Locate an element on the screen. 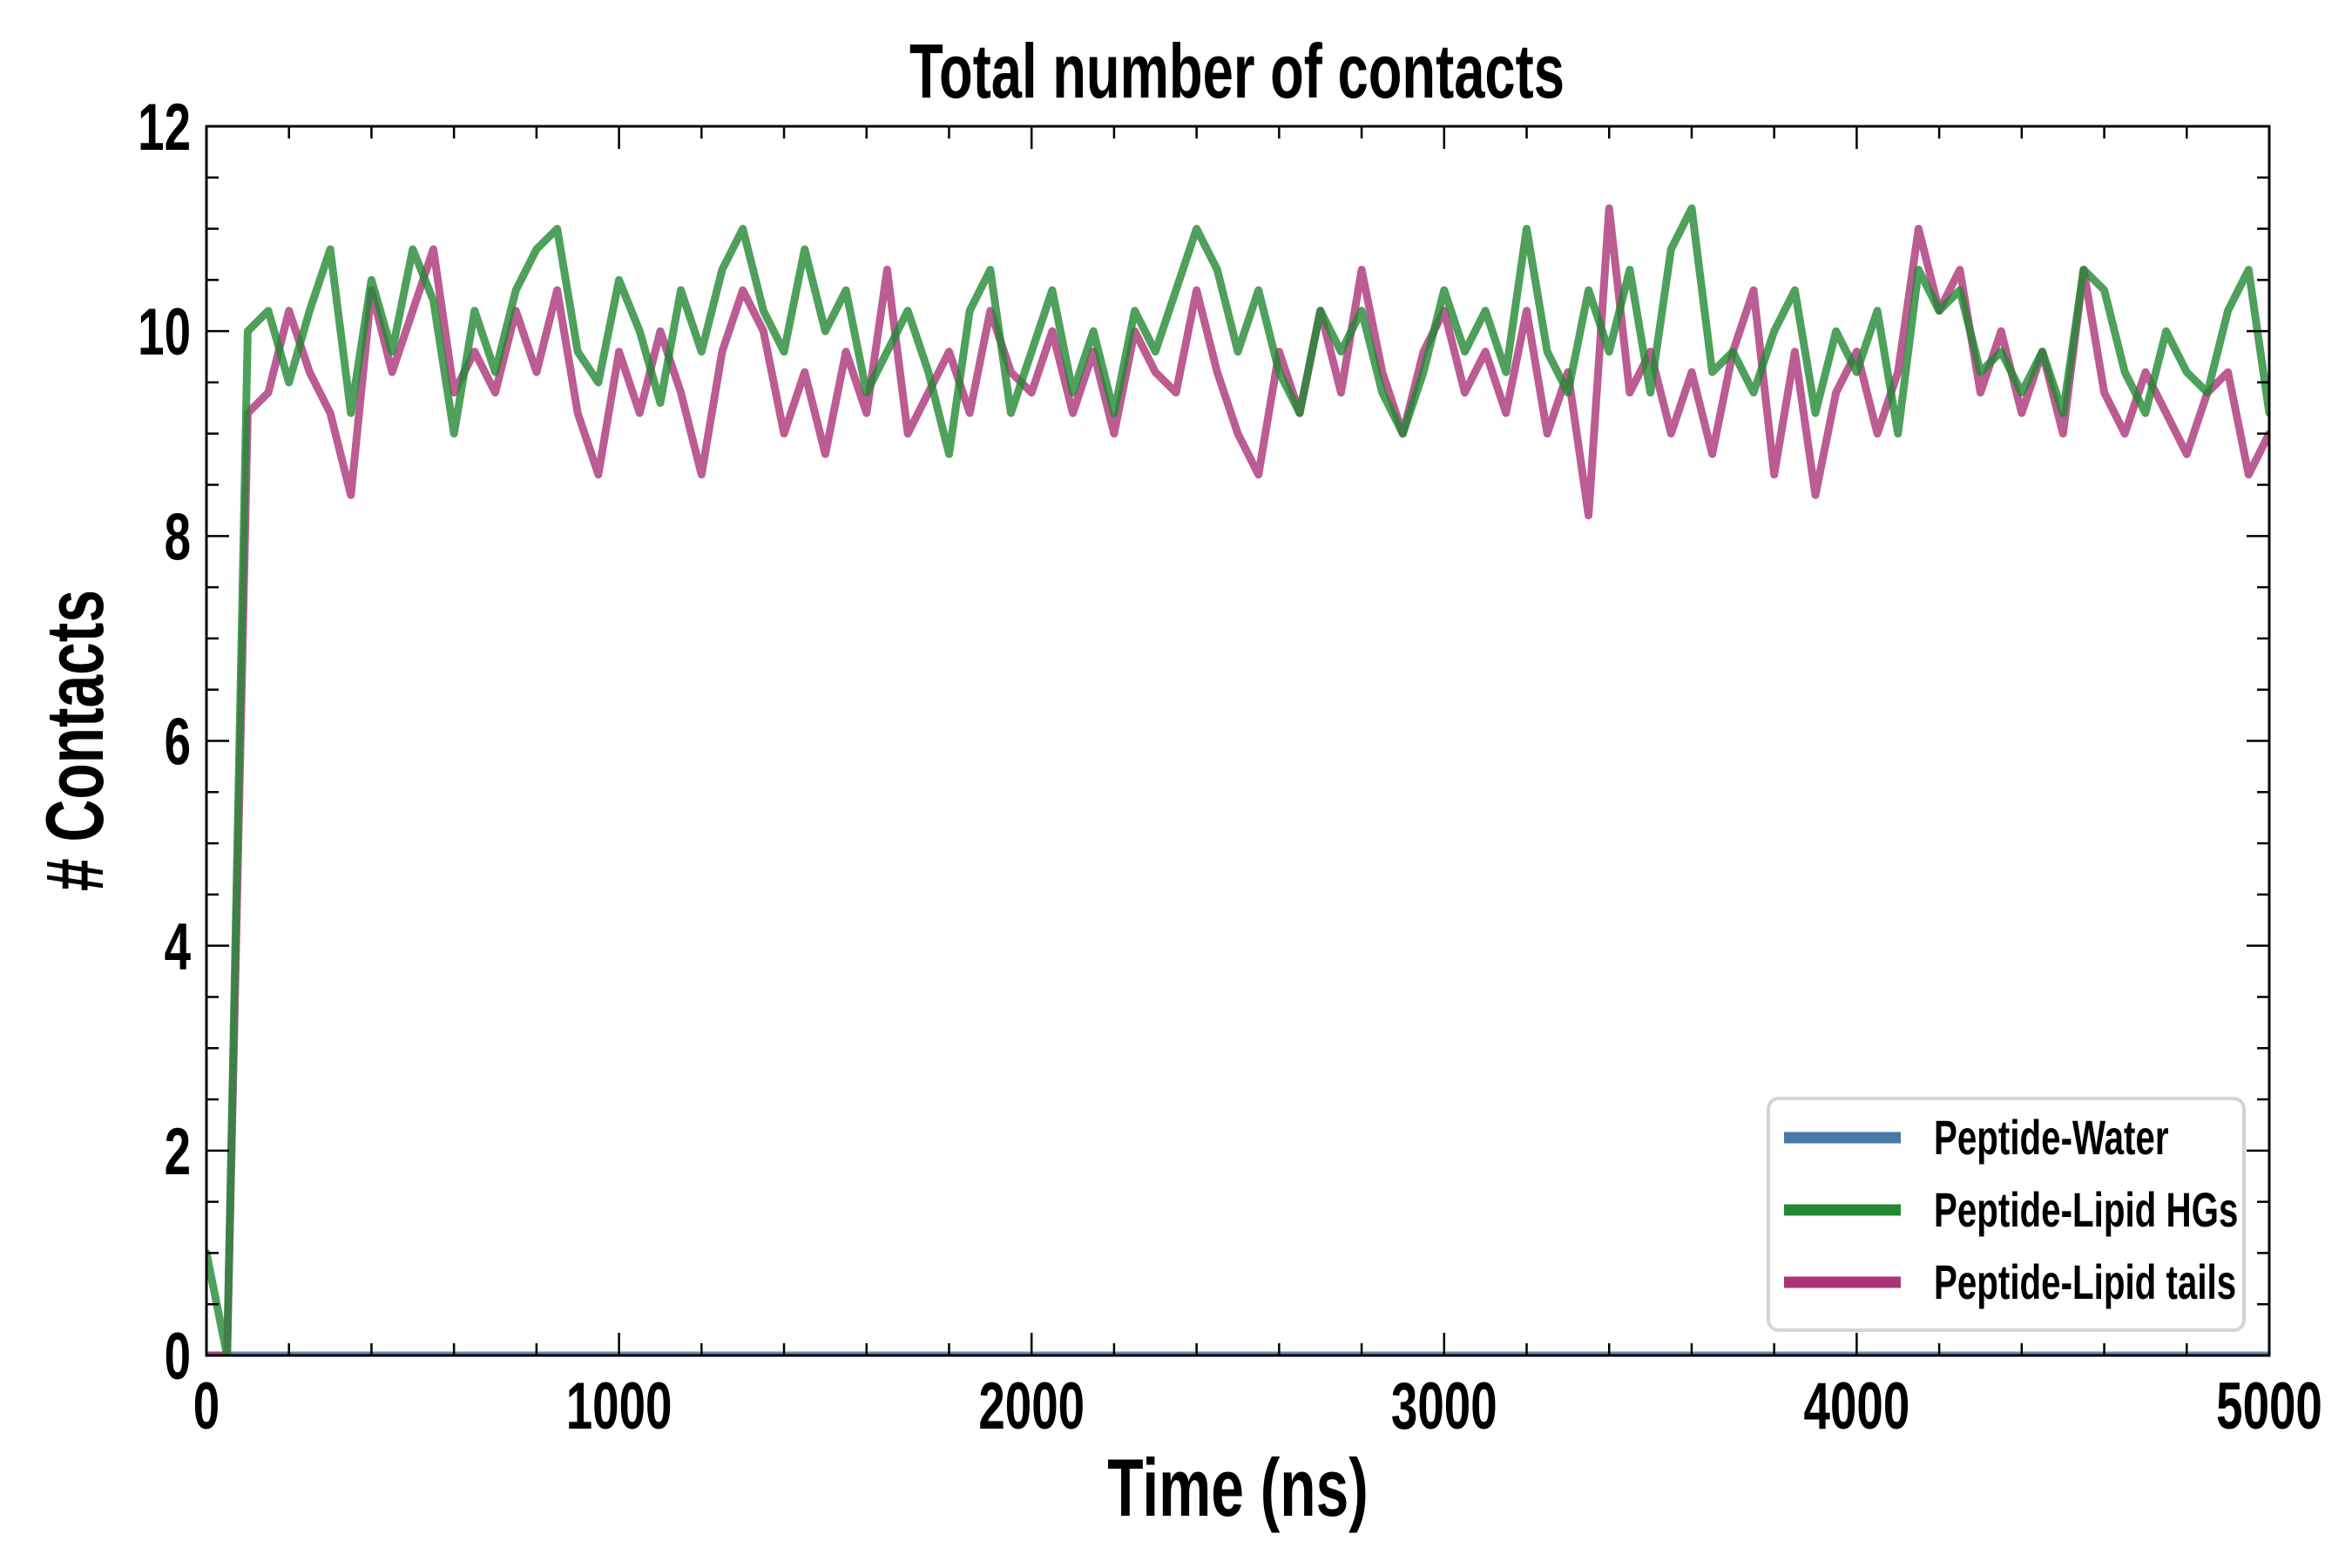 The width and height of the screenshot is (2352, 1568). x-tick-label: 5000 is located at coordinates (2269, 1406).